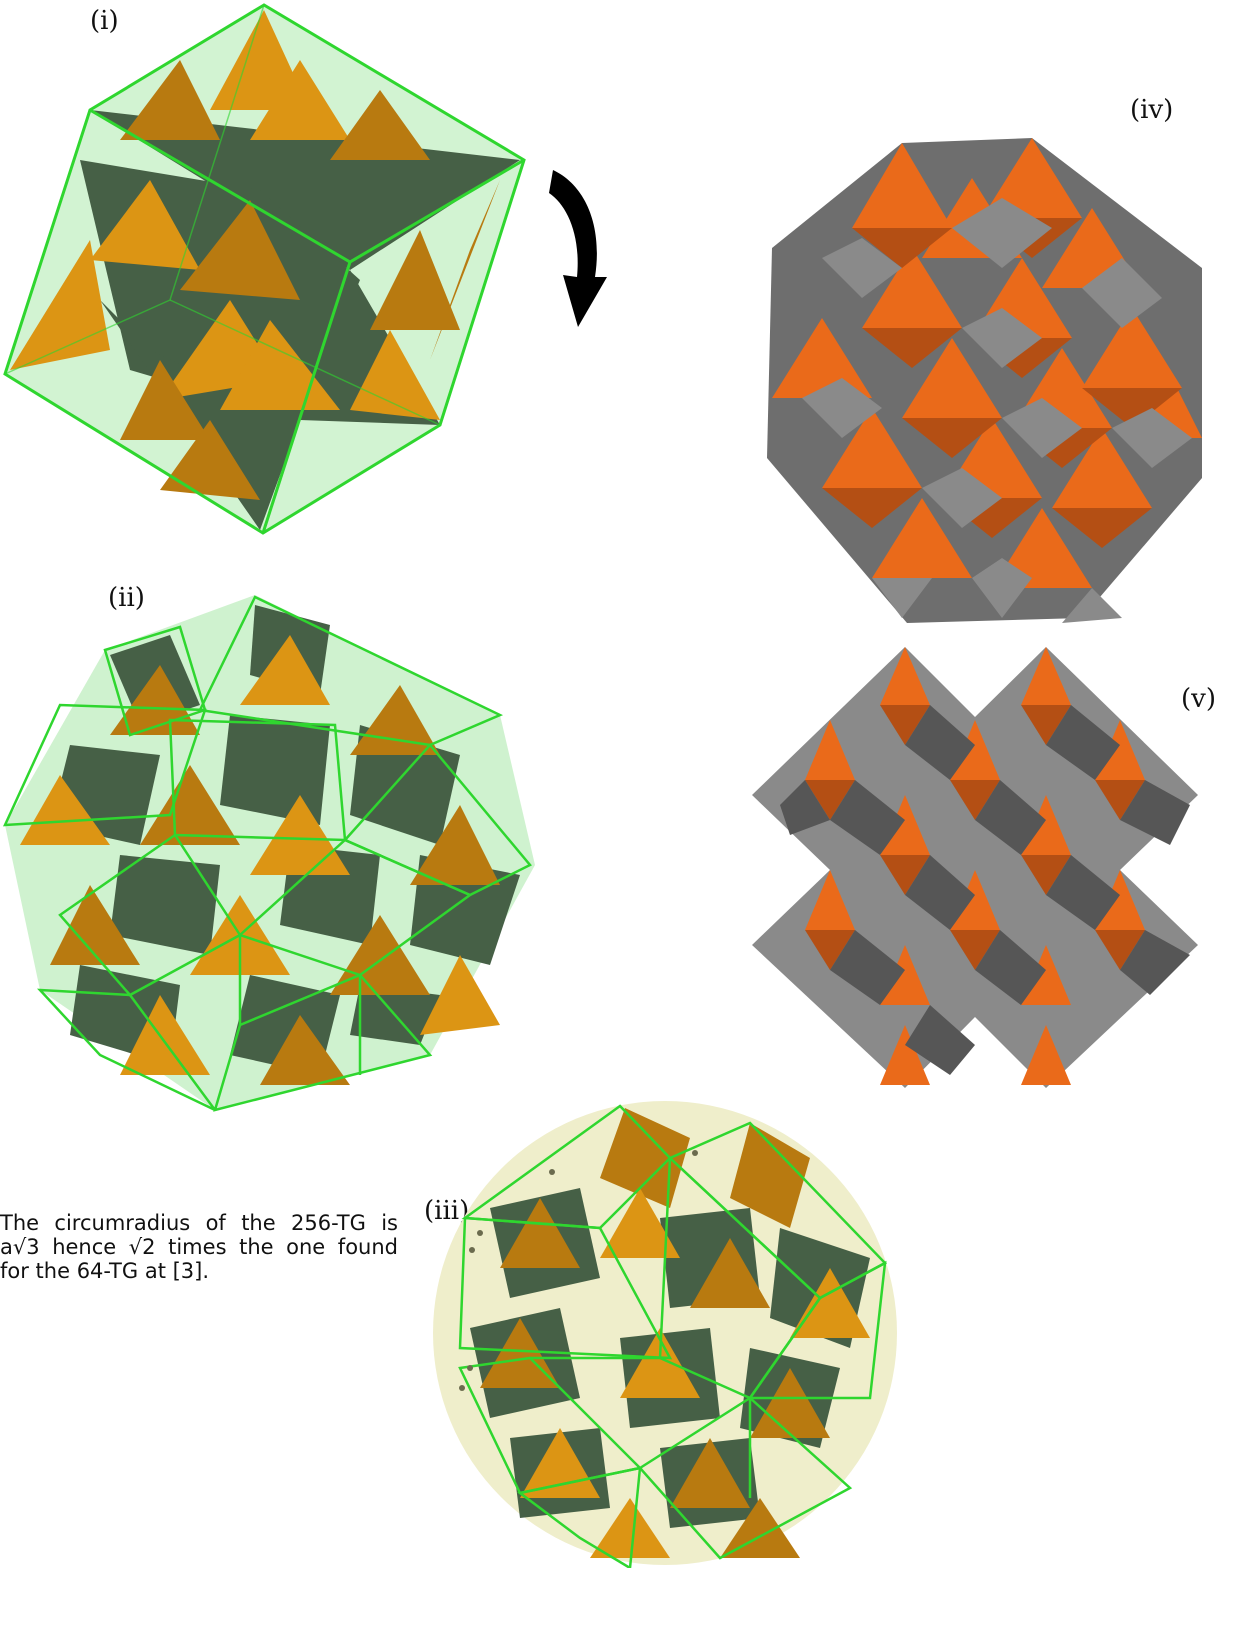 This screenshot has height=1626, width=1242. I want to click on label-v: (v), so click(1198, 699).